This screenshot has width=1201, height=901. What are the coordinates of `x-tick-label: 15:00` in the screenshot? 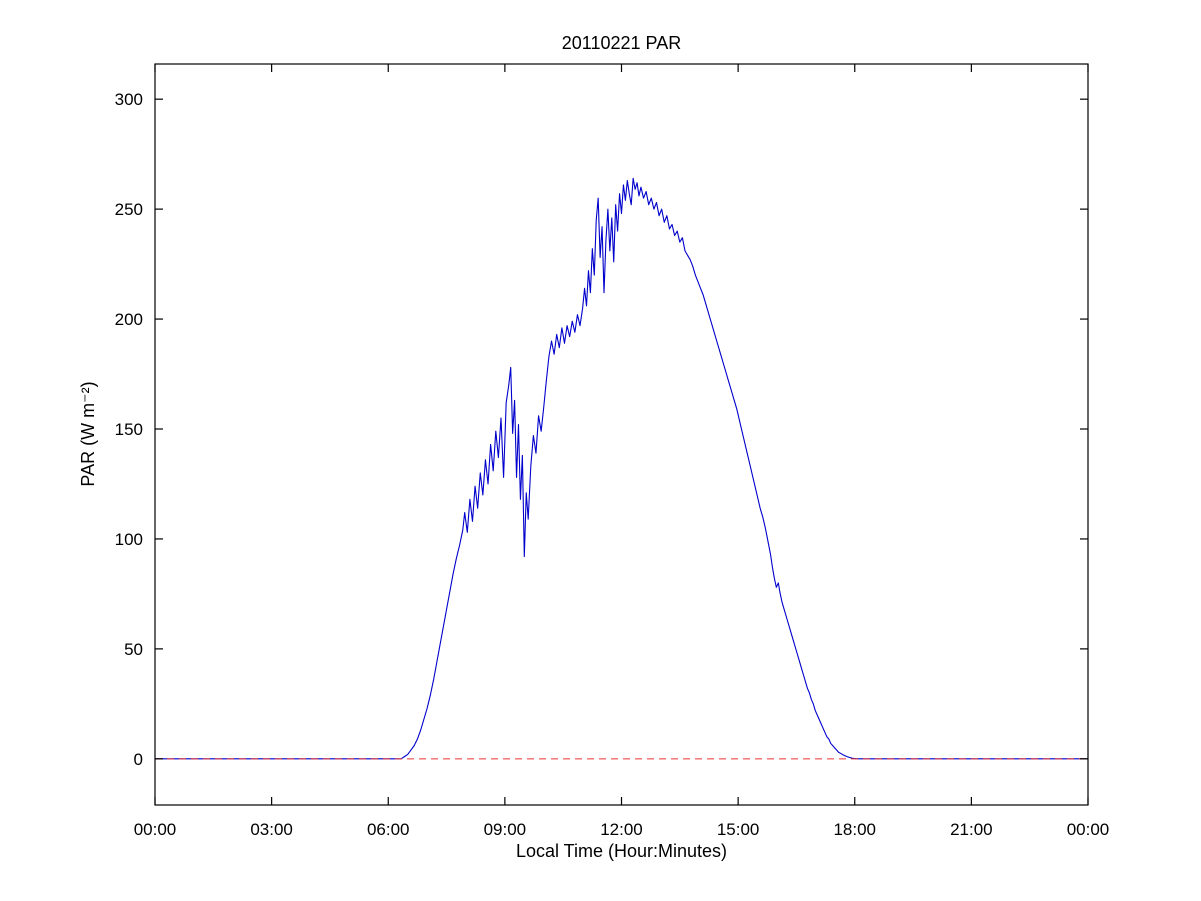 It's located at (738, 829).